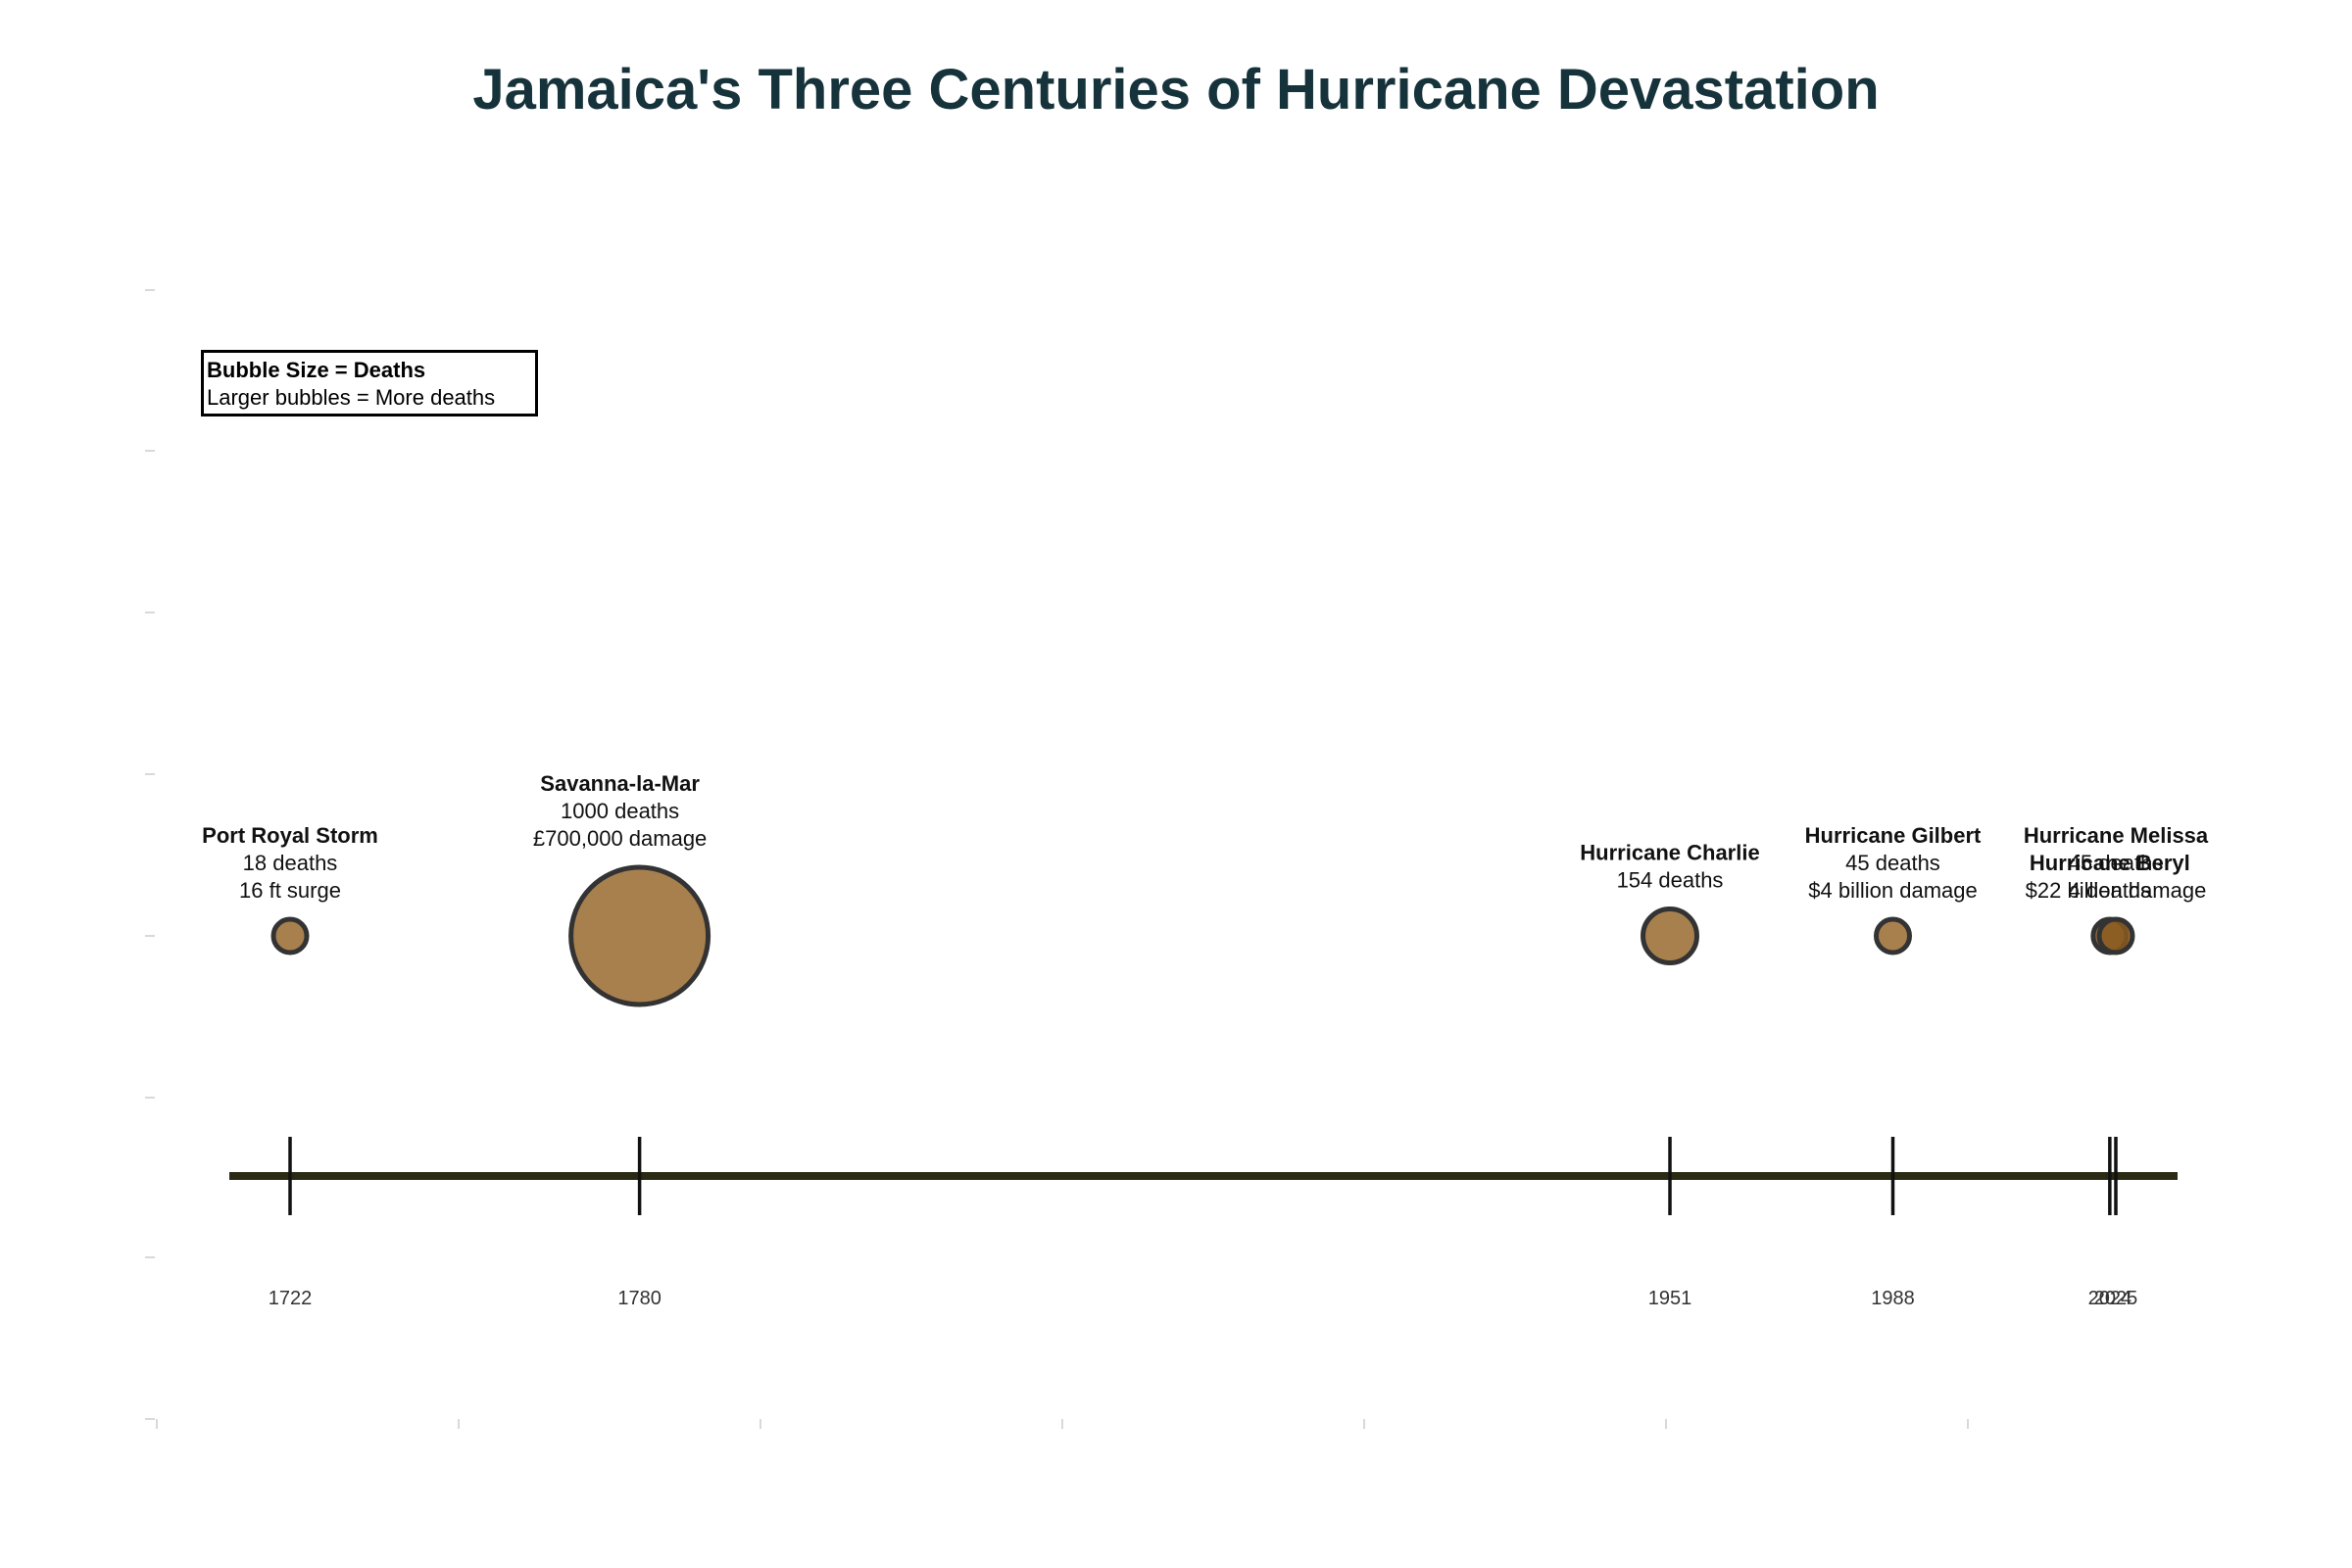  What do you see at coordinates (2110, 890) in the screenshot?
I see `event-label-2024-deaths: 4 deaths` at bounding box center [2110, 890].